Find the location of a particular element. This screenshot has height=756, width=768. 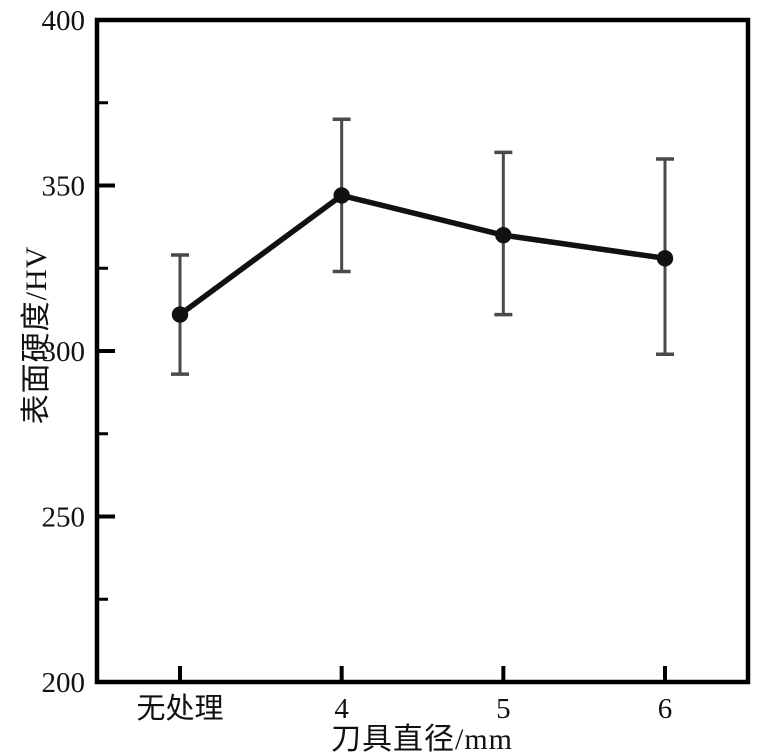

x-tick-label: 无处理 is located at coordinates (179, 708).